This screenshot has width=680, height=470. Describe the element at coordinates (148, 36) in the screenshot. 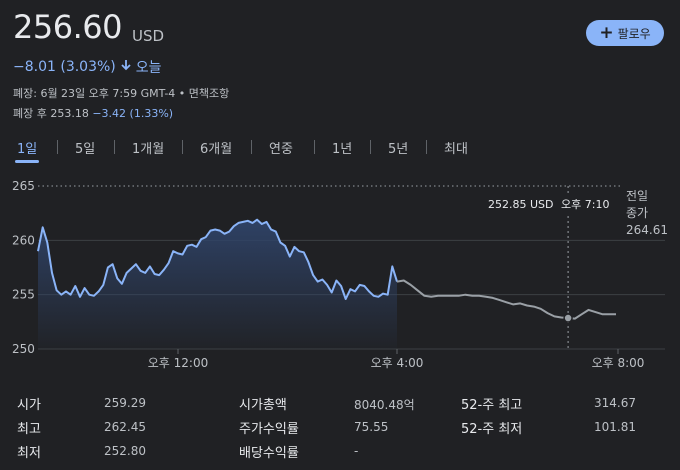

I see `currency-label: USD` at that location.